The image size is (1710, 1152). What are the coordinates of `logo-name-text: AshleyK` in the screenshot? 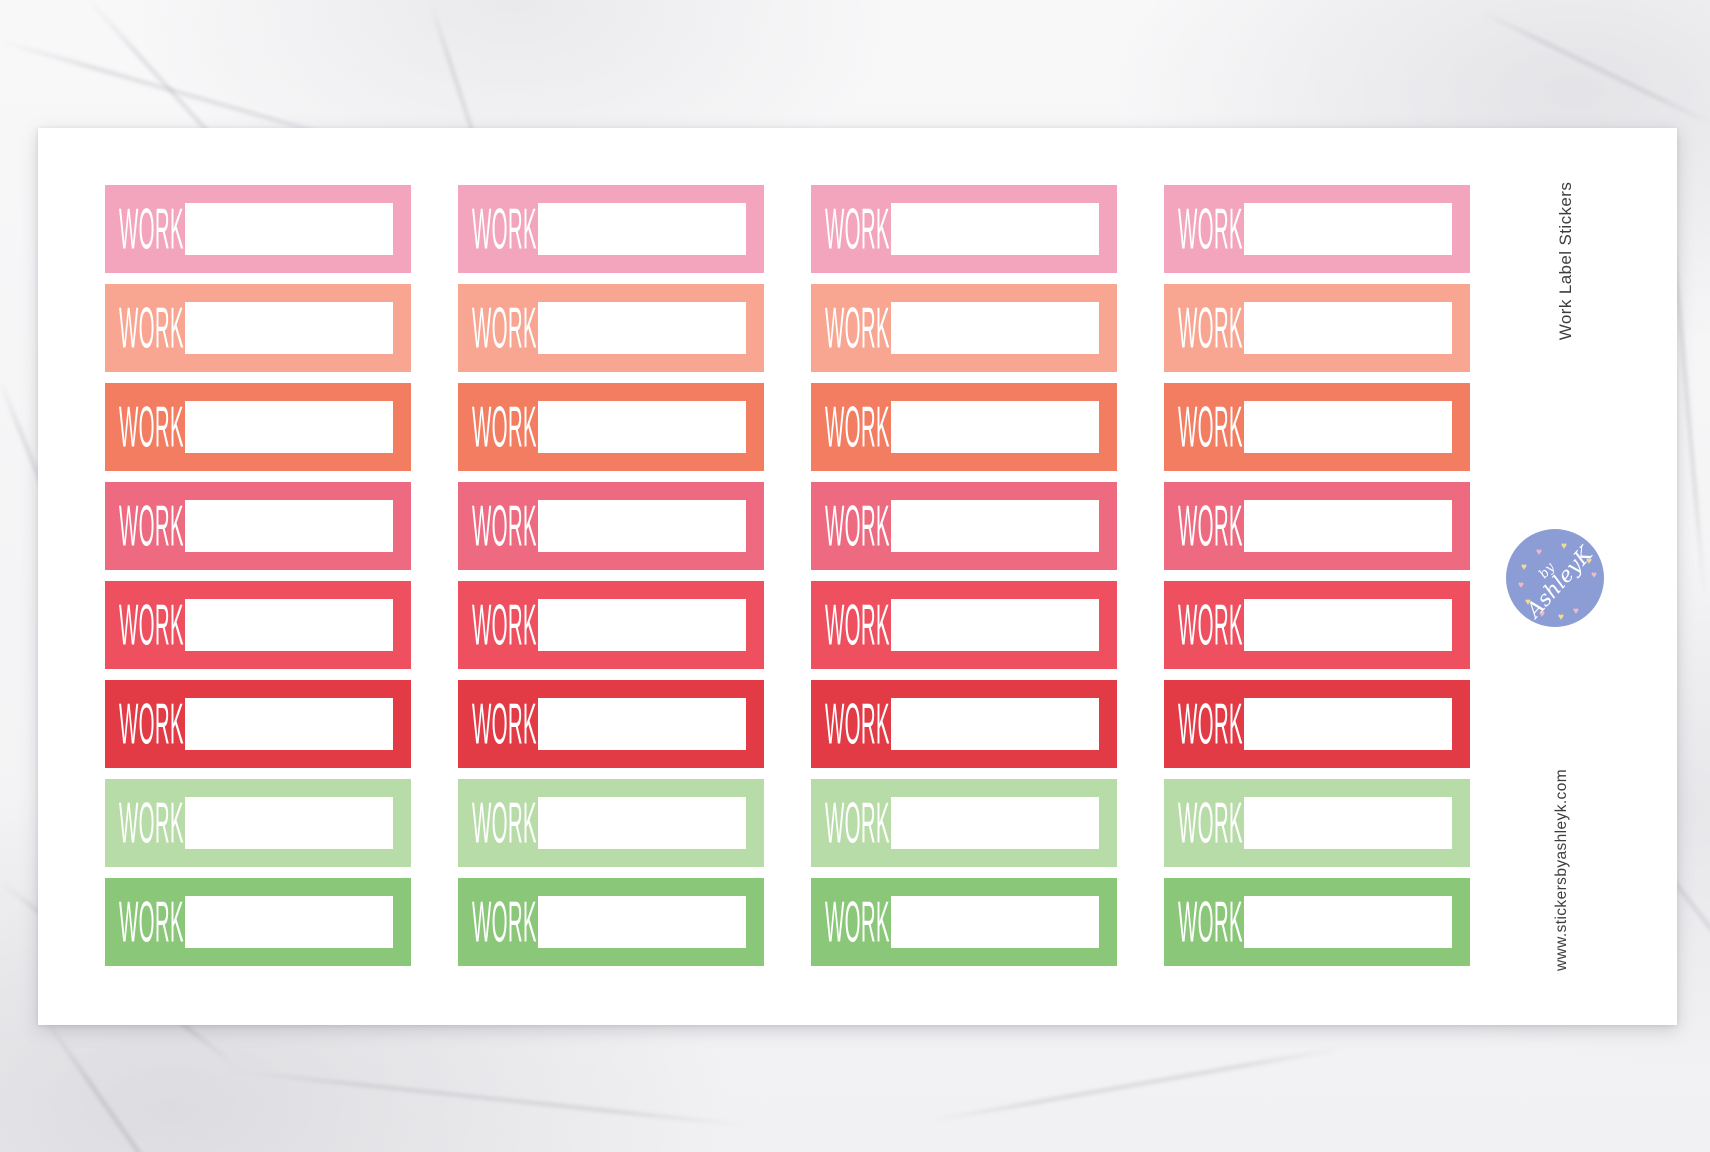 It's located at (1559, 582).